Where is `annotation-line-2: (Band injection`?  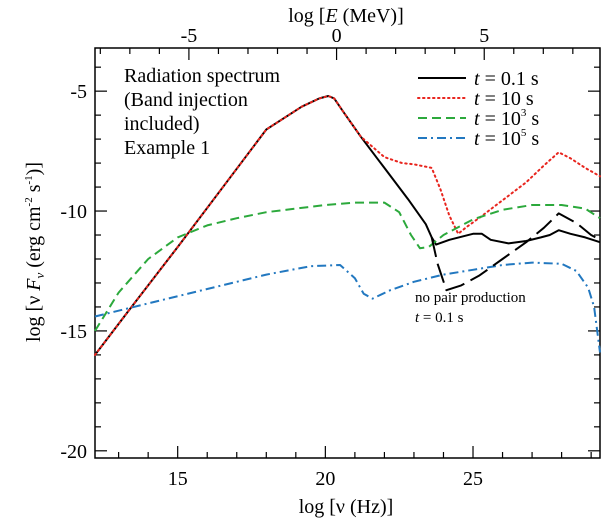
annotation-line-2: (Band injection is located at coordinates (186, 100).